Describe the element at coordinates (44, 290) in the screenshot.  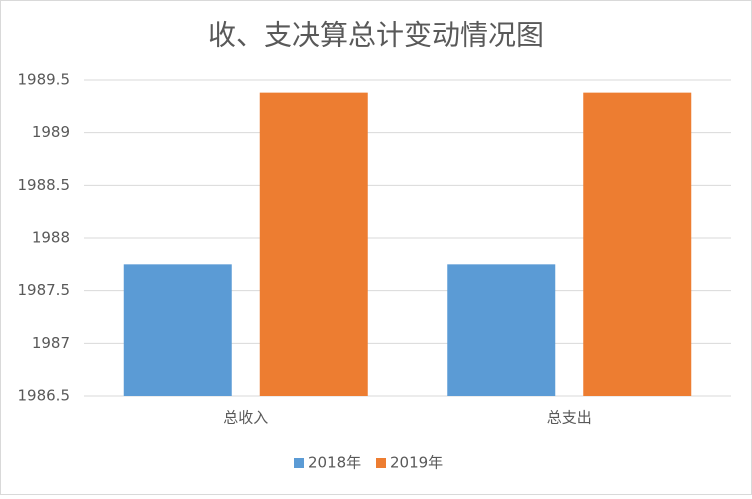
I see `y-tick-label: 1987.5` at that location.